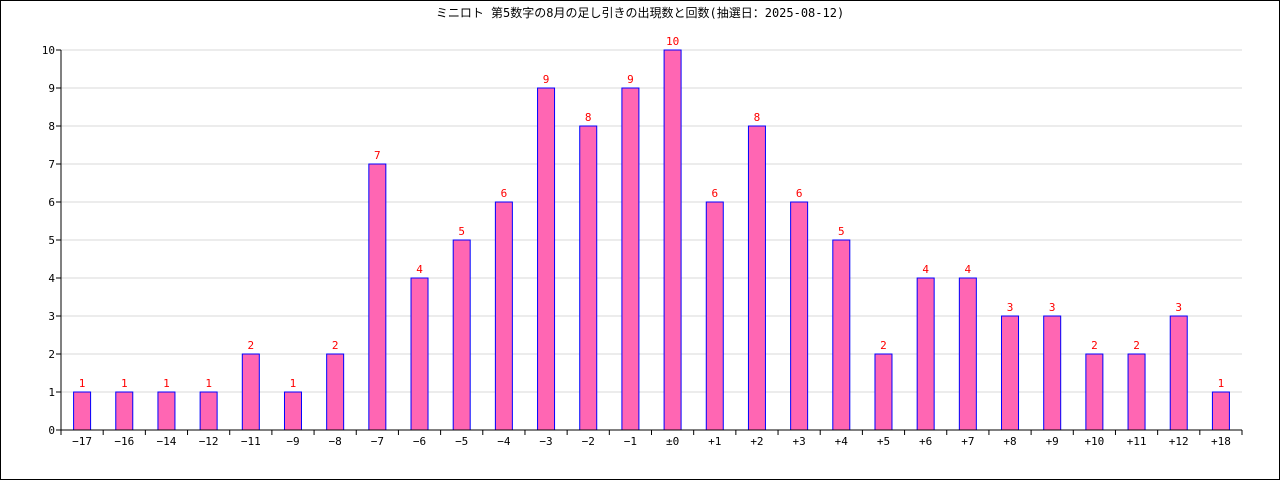  Describe the element at coordinates (504, 441) in the screenshot. I see `x-tick-label: −4` at that location.